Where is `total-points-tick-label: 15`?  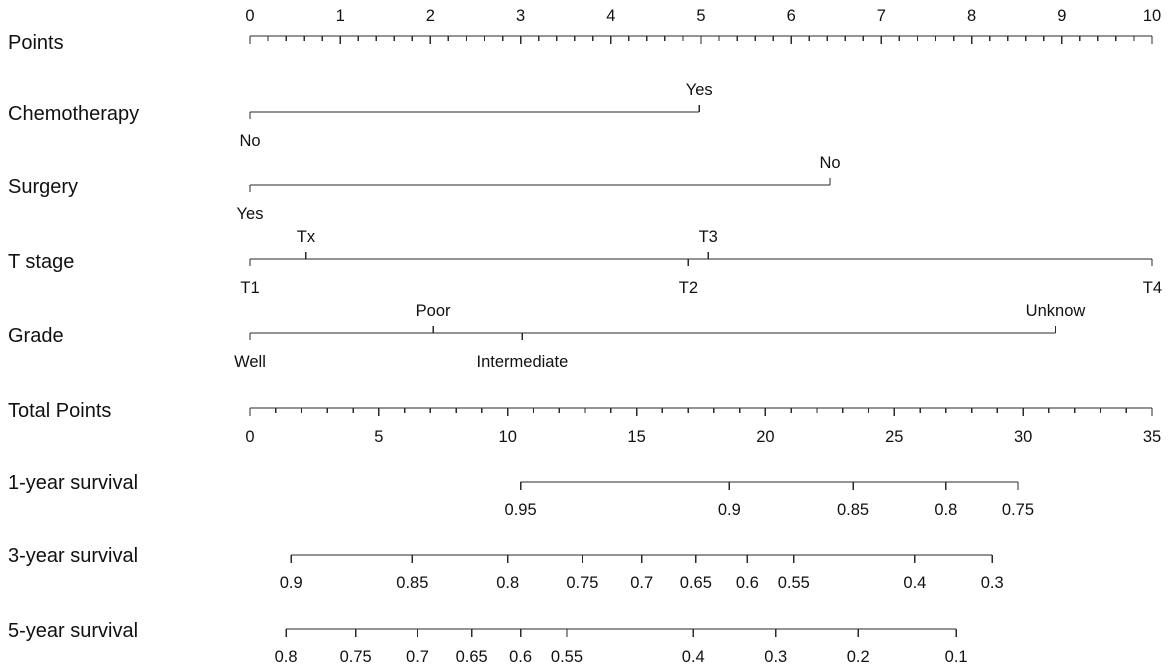
total-points-tick-label: 15 is located at coordinates (636, 437).